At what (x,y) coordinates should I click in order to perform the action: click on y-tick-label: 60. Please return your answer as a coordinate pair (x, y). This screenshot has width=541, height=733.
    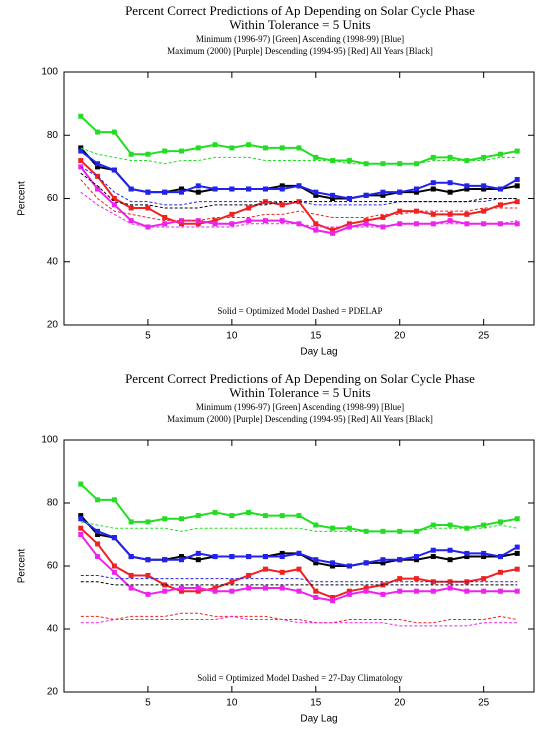
    Looking at the image, I should click on (53, 198).